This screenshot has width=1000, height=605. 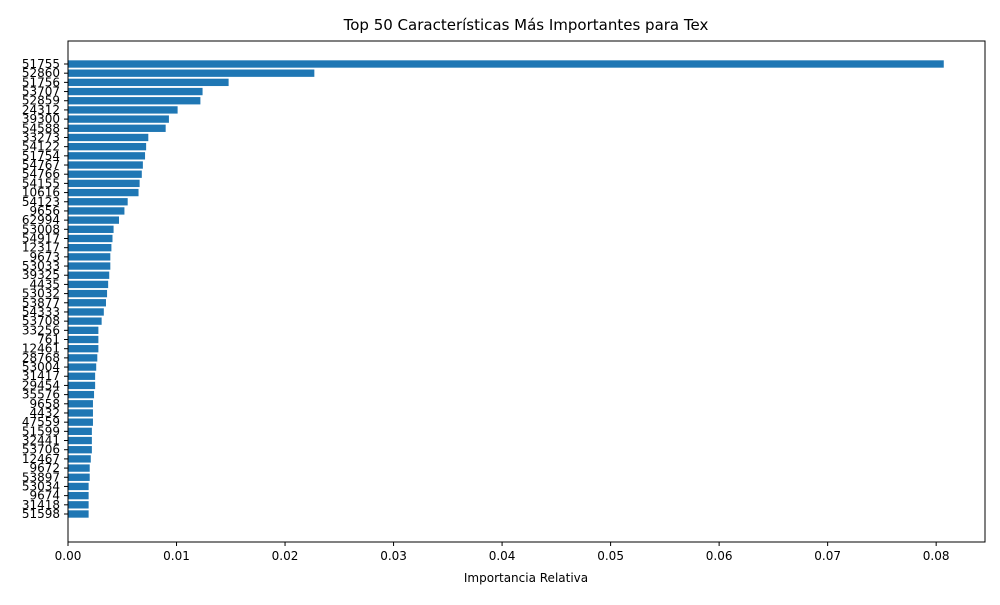 What do you see at coordinates (41, 395) in the screenshot?
I see `category-label-35576: 35576` at bounding box center [41, 395].